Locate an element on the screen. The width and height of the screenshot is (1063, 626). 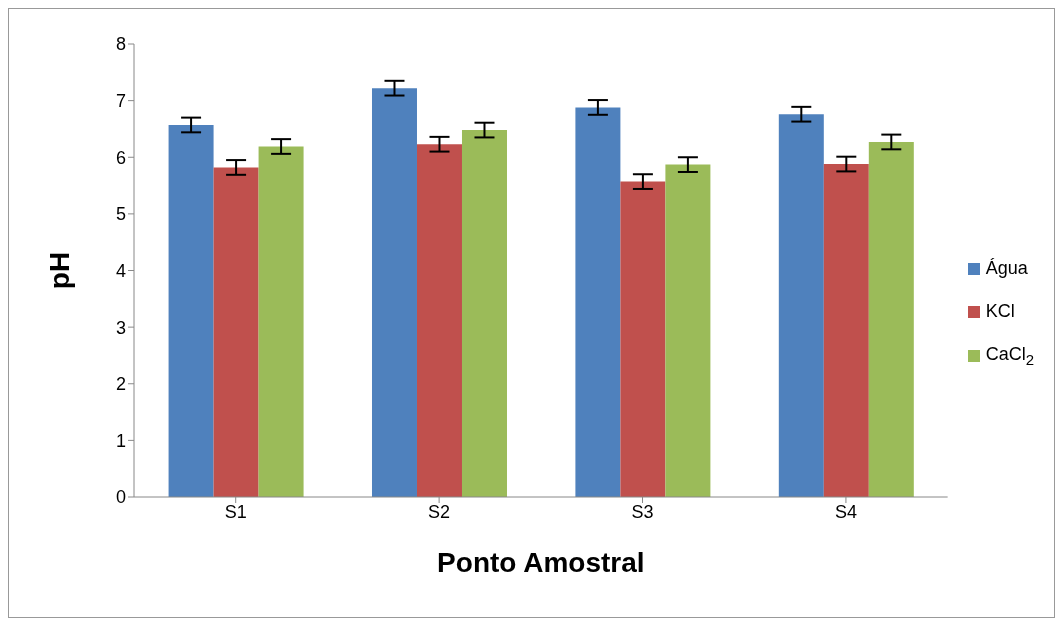
y-tick-label: 6 is located at coordinates (120, 157).